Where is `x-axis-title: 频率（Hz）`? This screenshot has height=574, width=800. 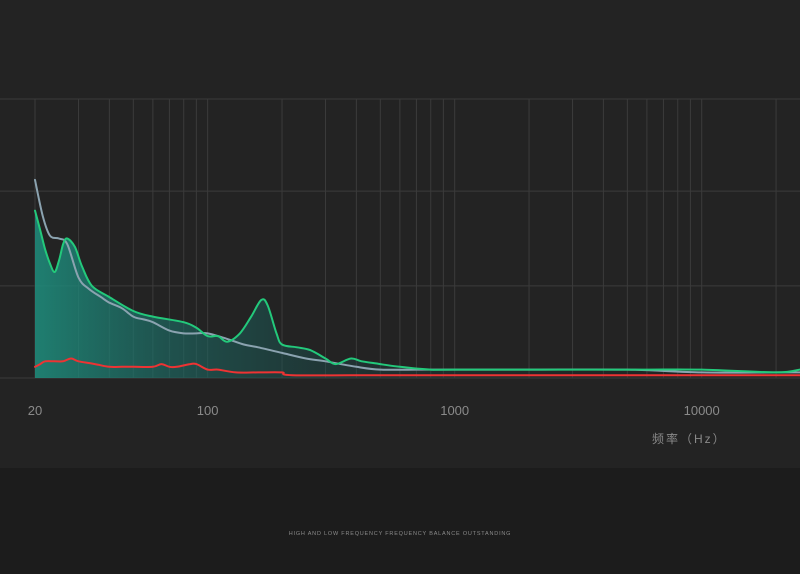
x-axis-title: 频率（Hz） is located at coordinates (689, 439).